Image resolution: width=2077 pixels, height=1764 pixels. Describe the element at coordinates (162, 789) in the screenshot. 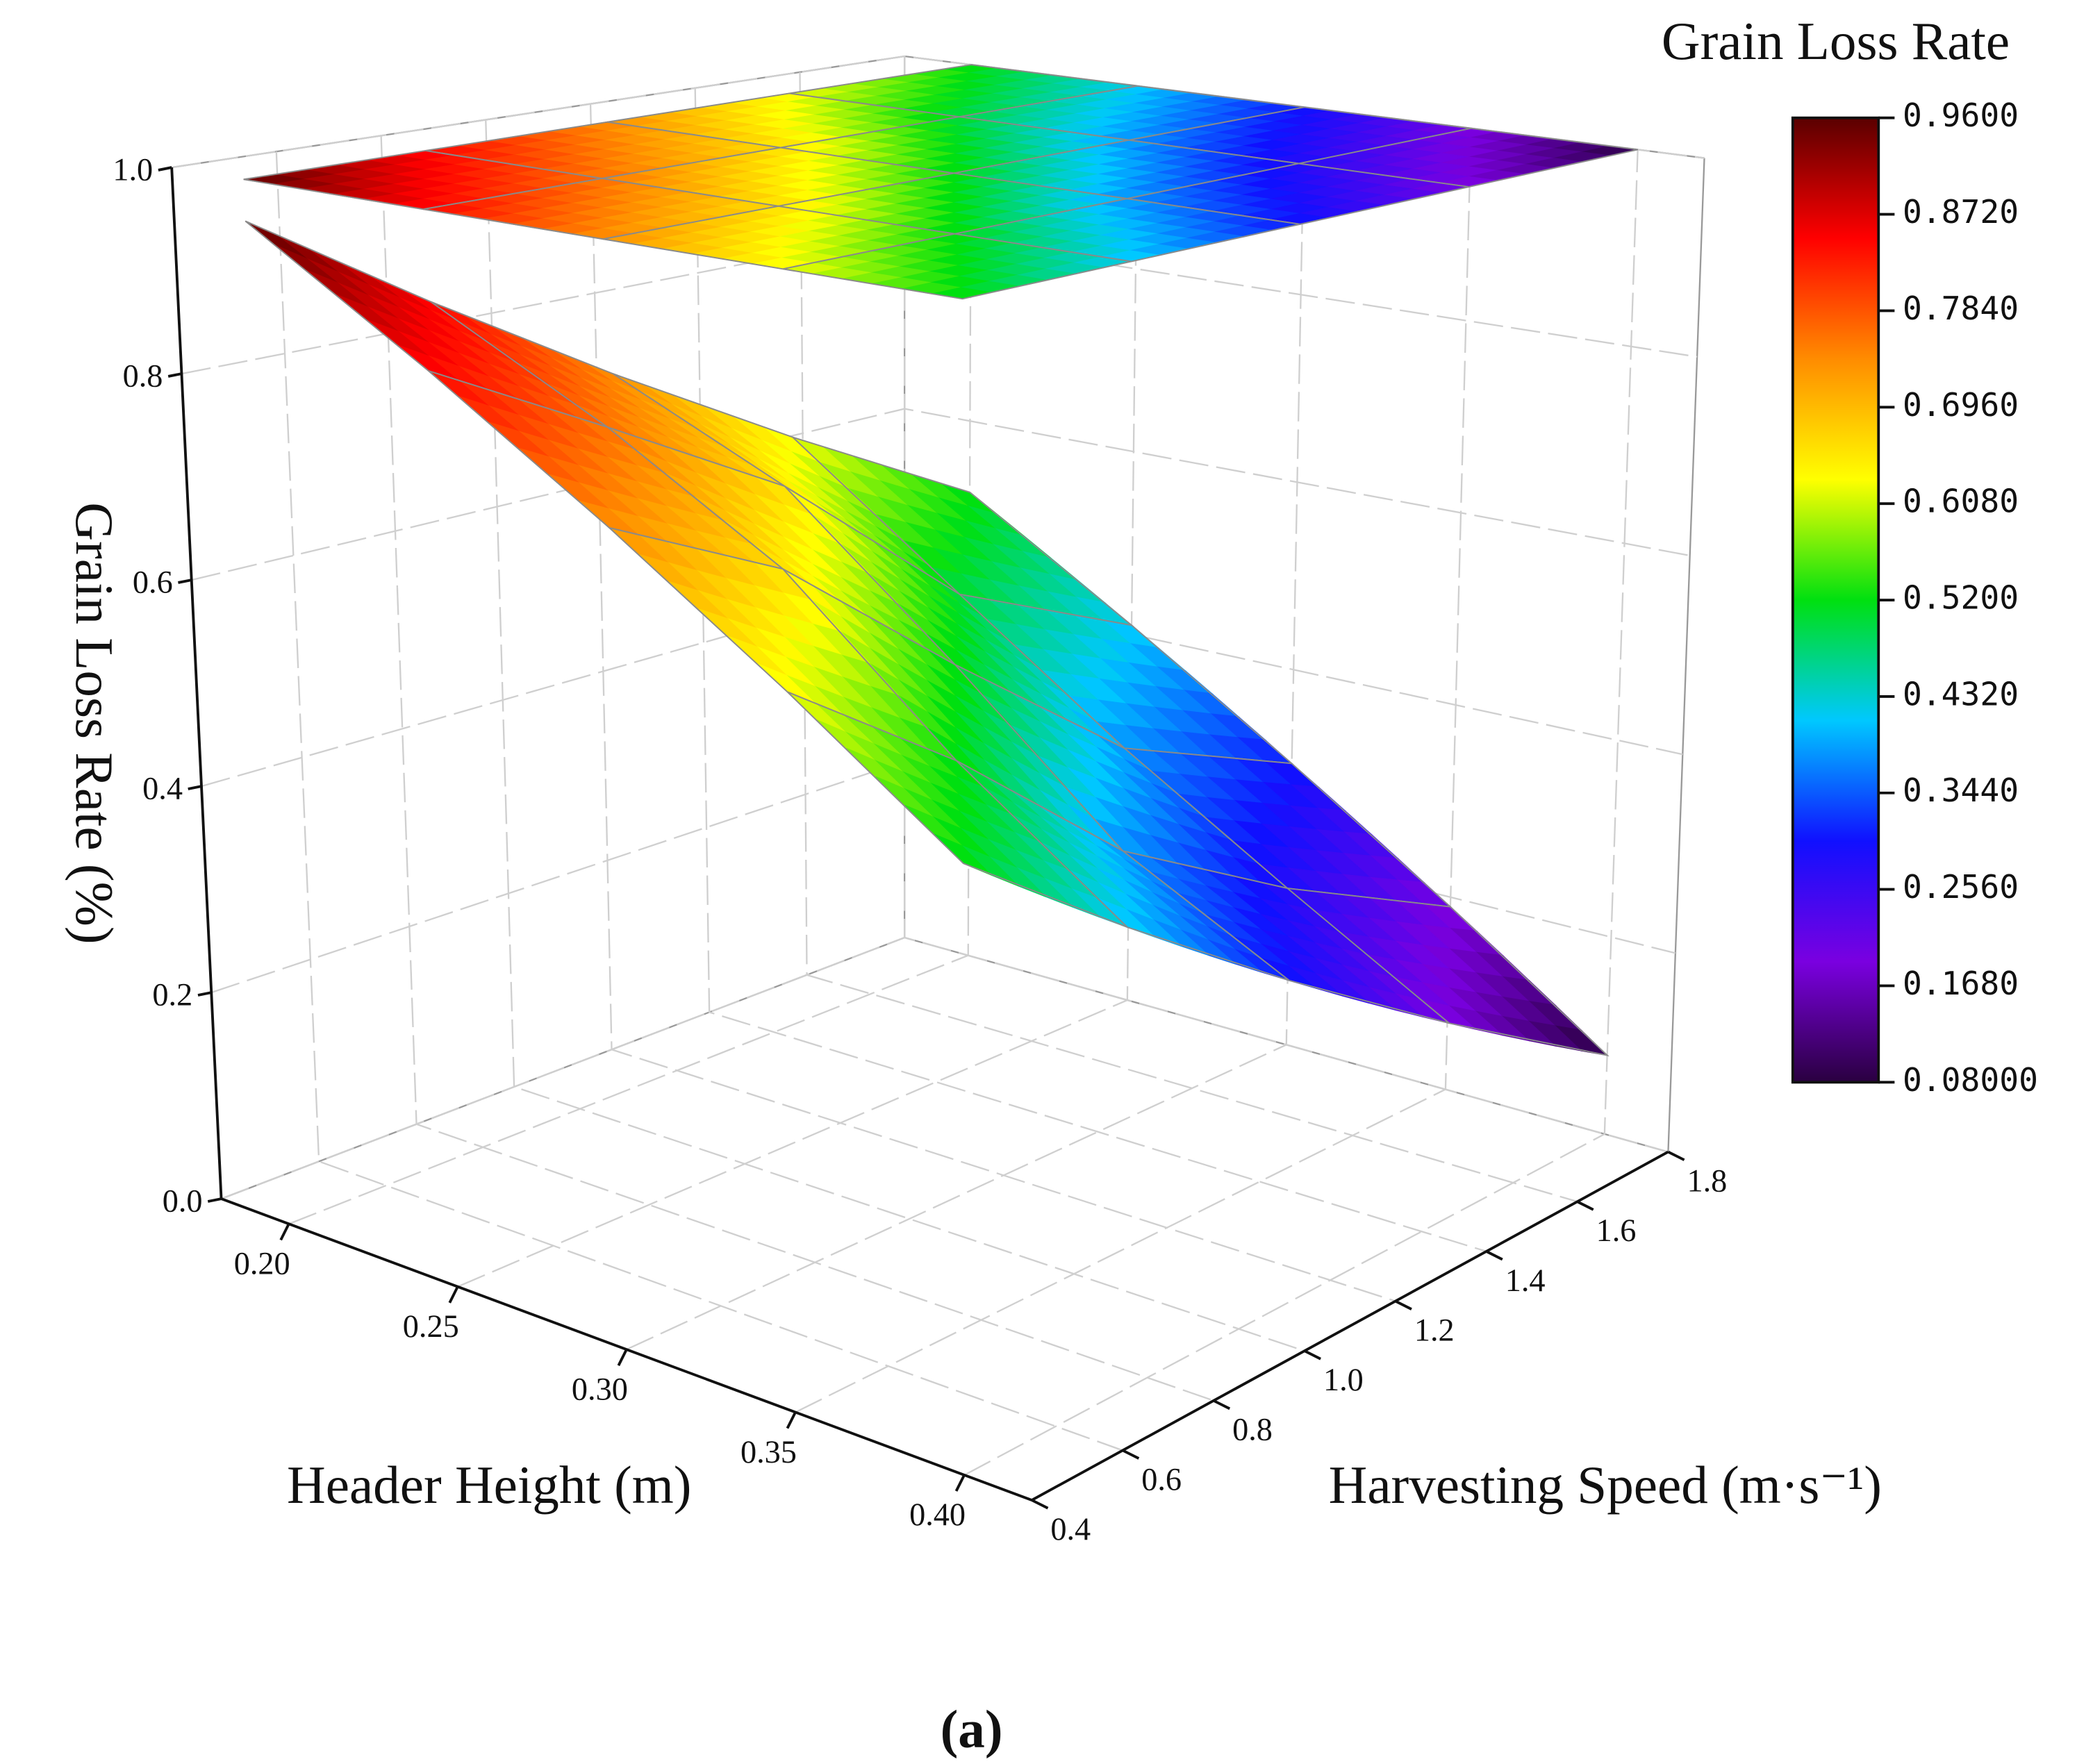

I see `z-tick-label: 0.4` at that location.